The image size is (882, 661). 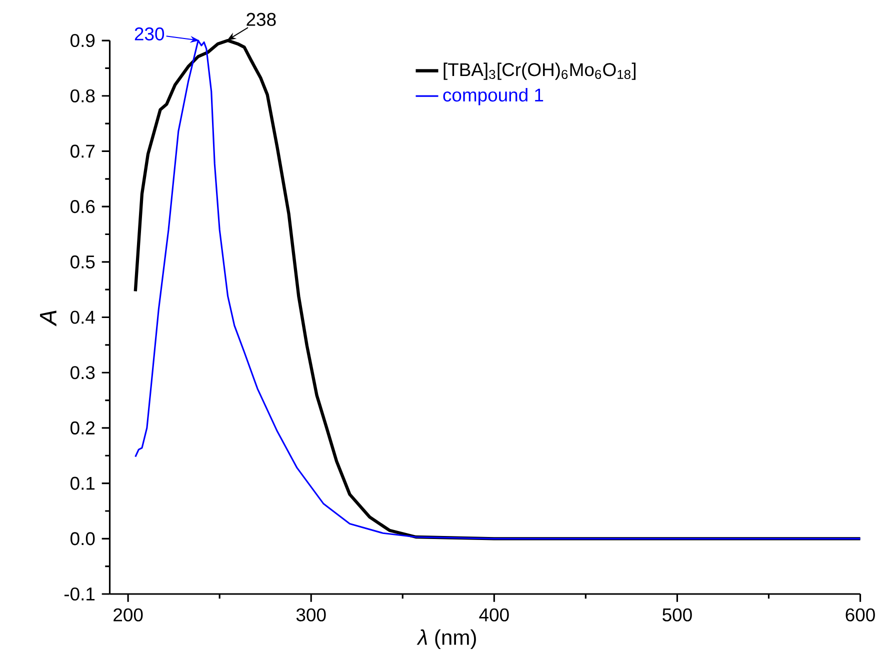 What do you see at coordinates (493, 97) in the screenshot?
I see `legend-label: compound 1` at bounding box center [493, 97].